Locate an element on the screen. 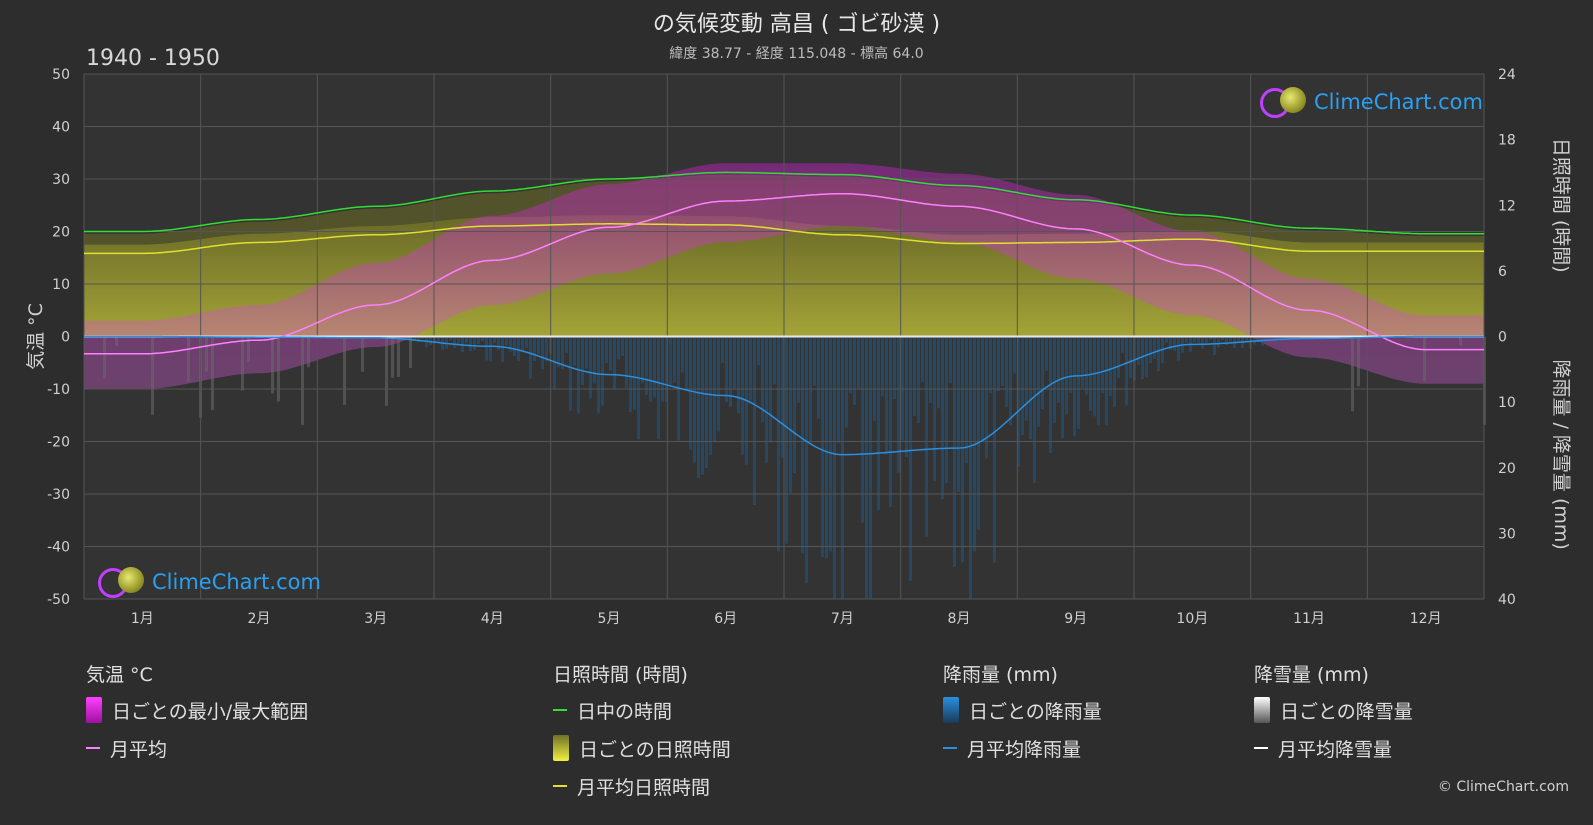 The width and height of the screenshot is (1593, 825). range-swatch-icon is located at coordinates (94, 710).